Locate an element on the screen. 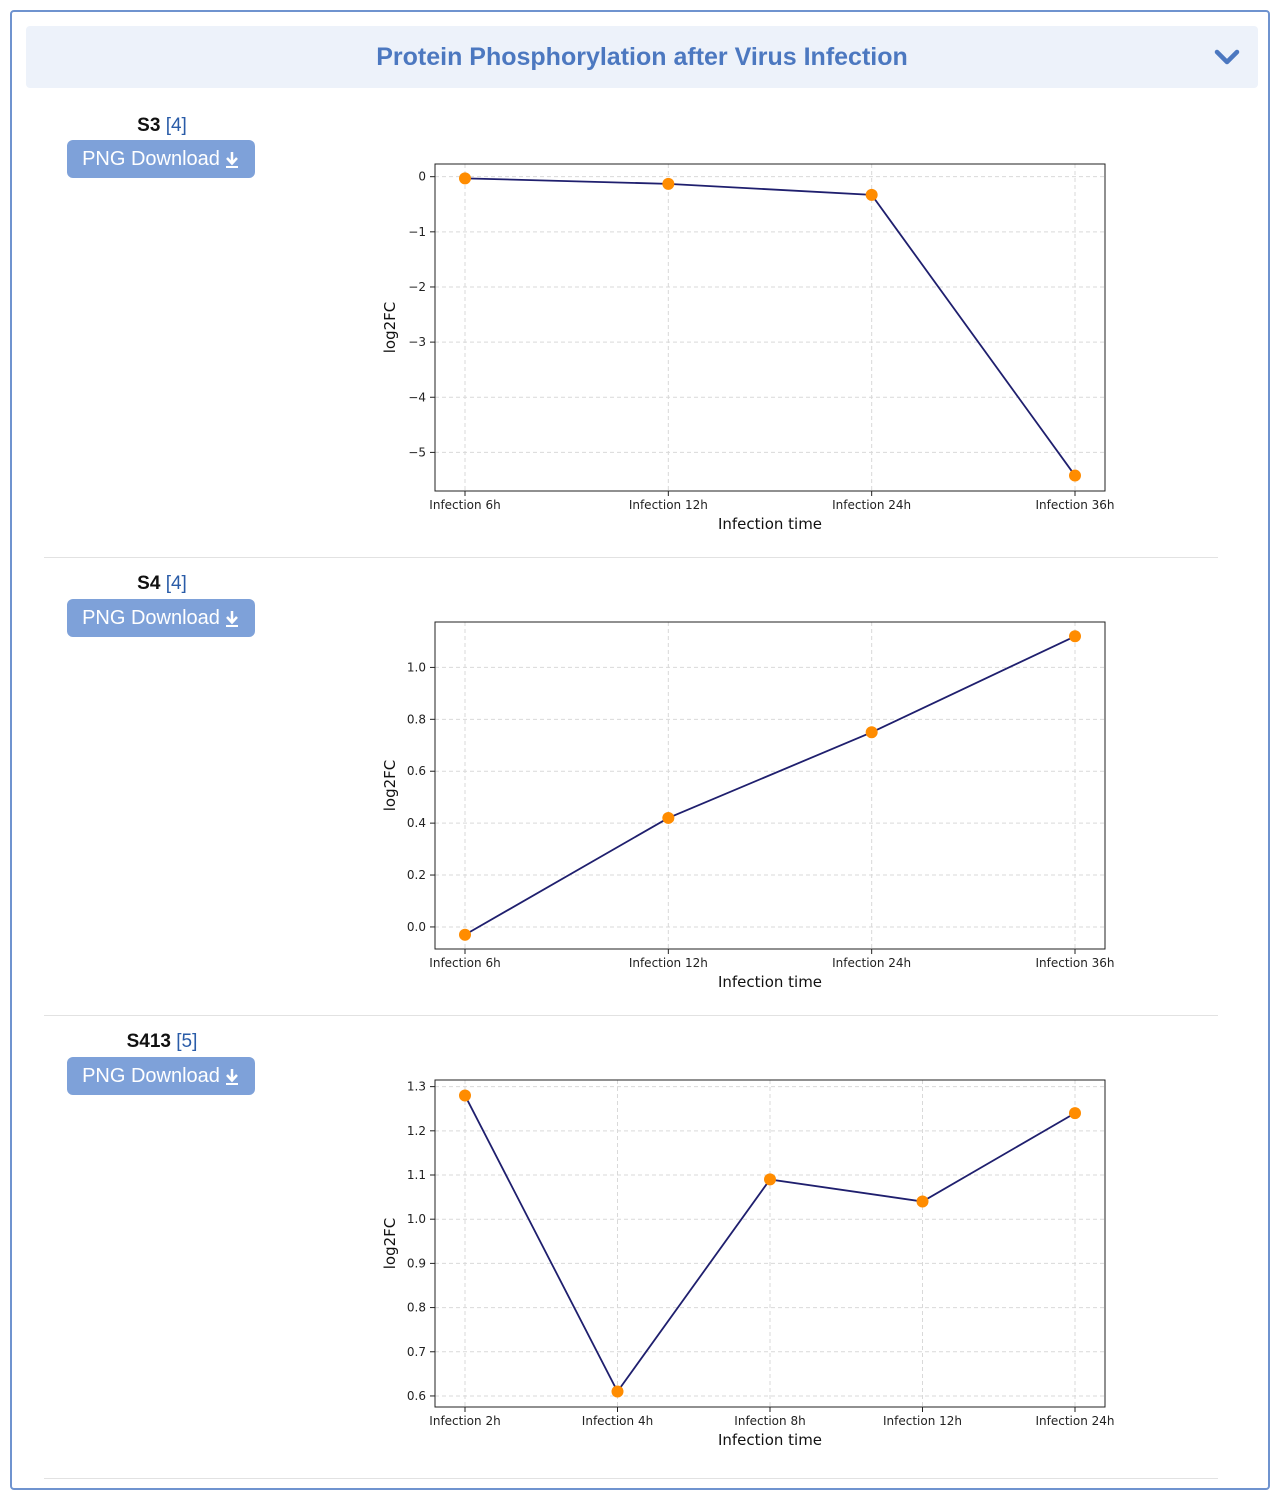 The image size is (1280, 1512). site-count: 5 is located at coordinates (187, 1041).